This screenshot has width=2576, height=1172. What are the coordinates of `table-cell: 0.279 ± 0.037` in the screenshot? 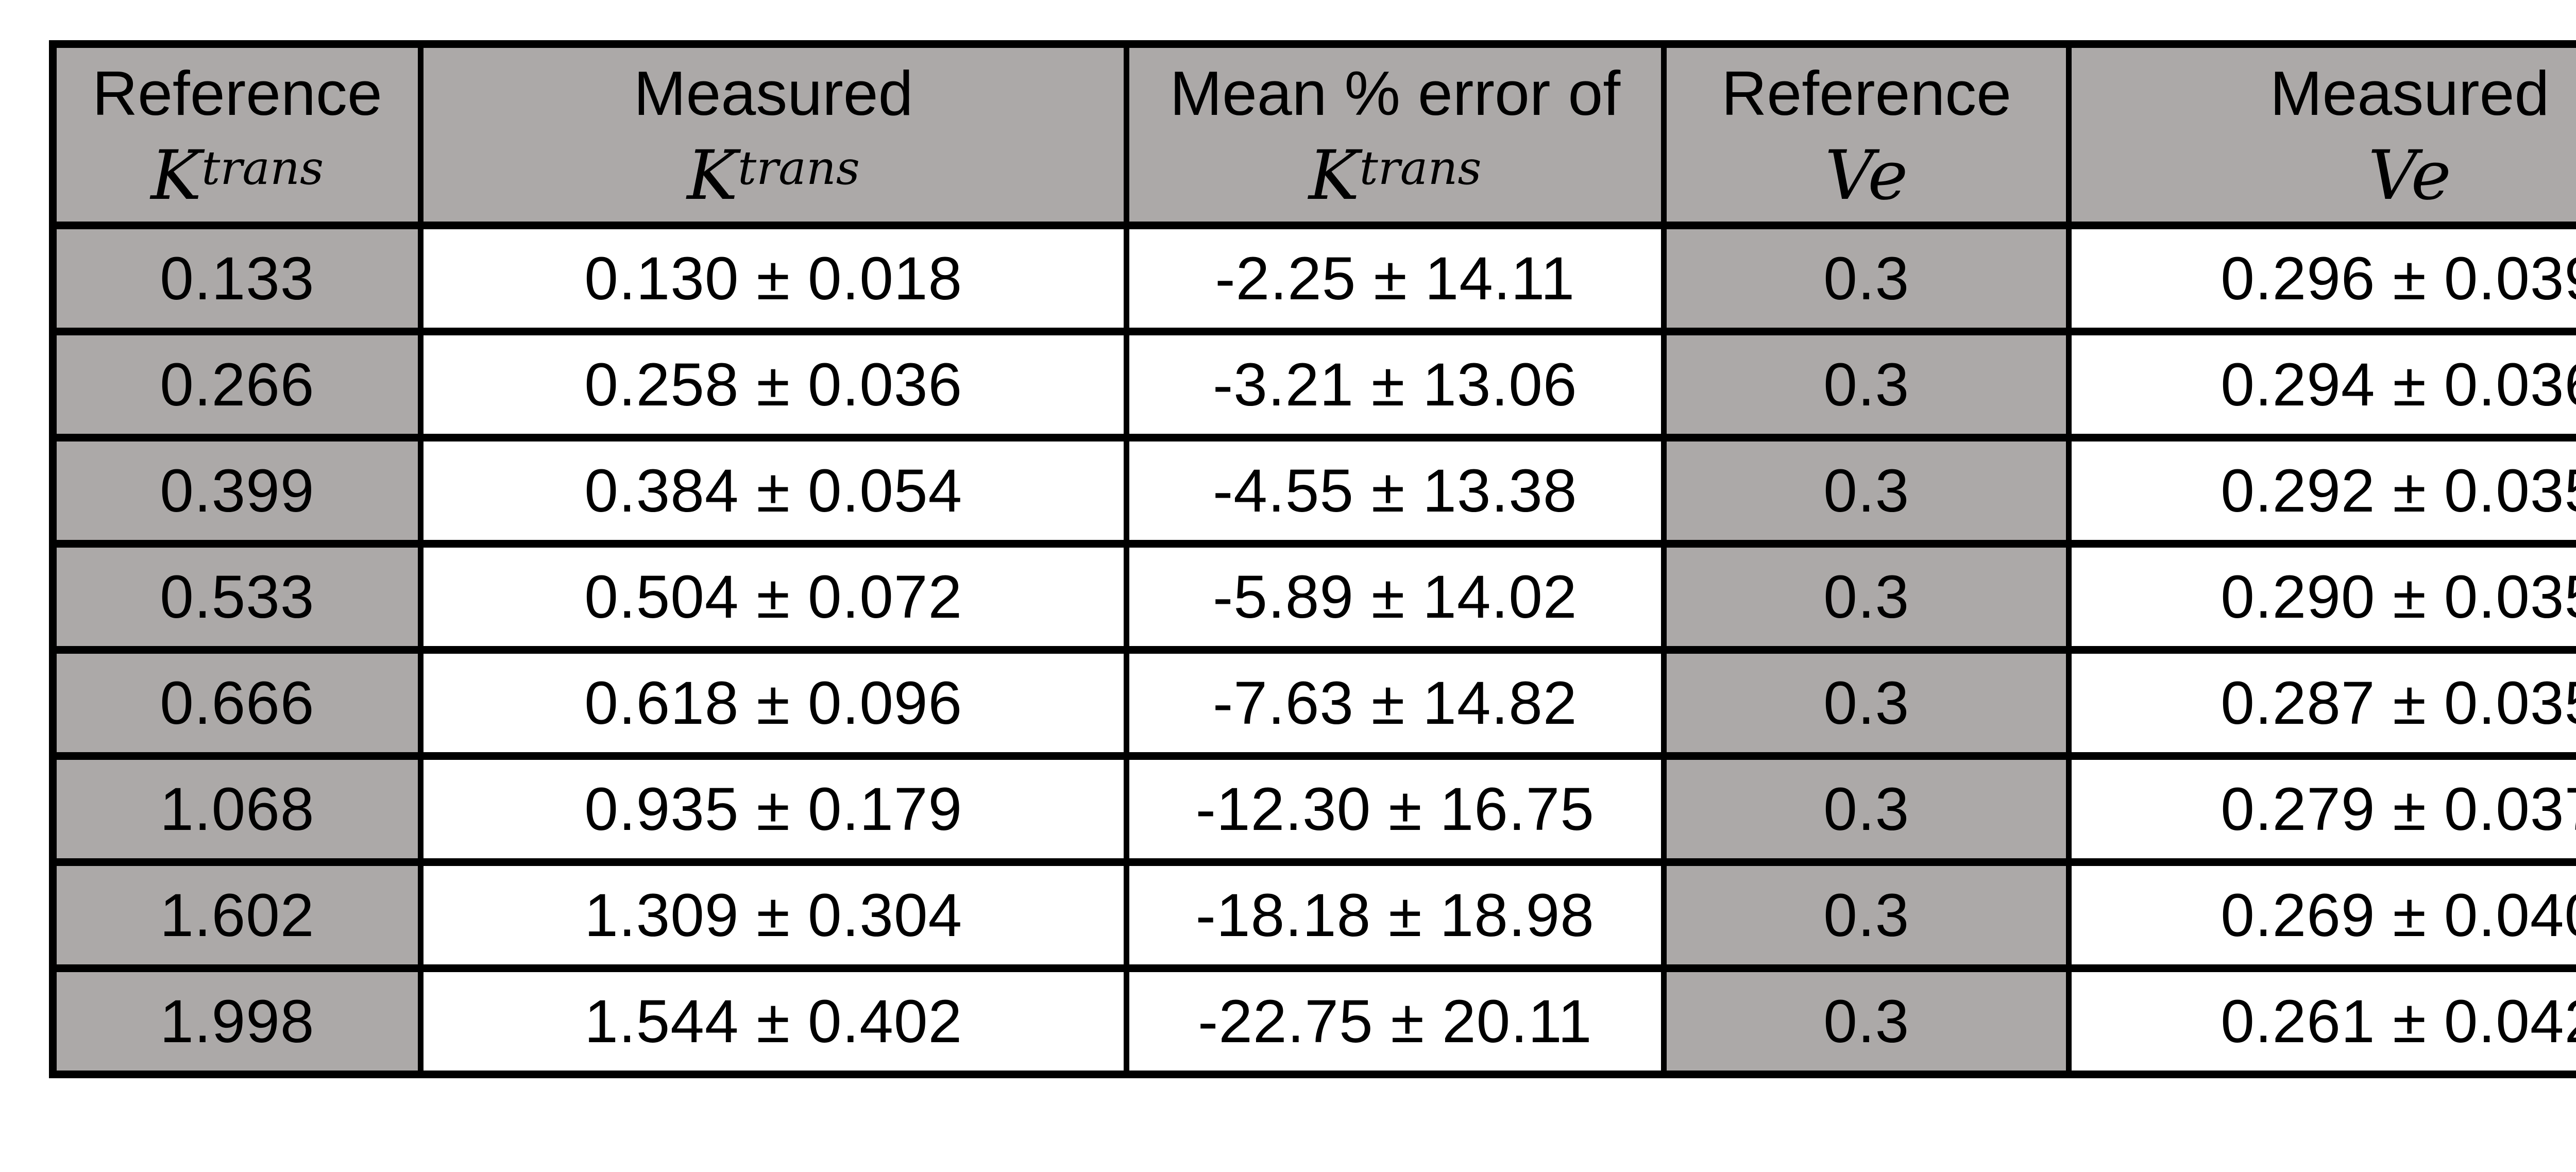 It's located at (2321, 809).